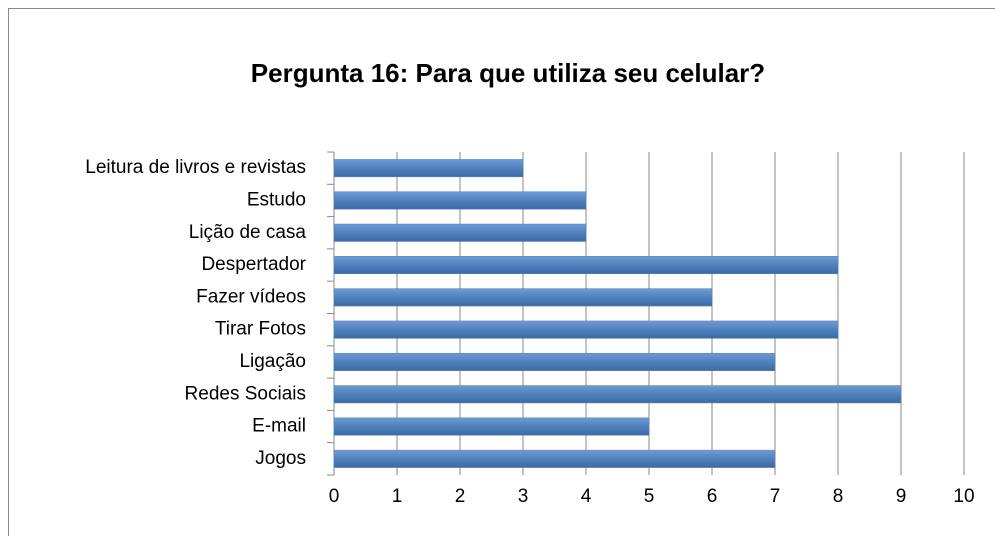 This screenshot has width=995, height=536. I want to click on x-tick-label: 4, so click(586, 496).